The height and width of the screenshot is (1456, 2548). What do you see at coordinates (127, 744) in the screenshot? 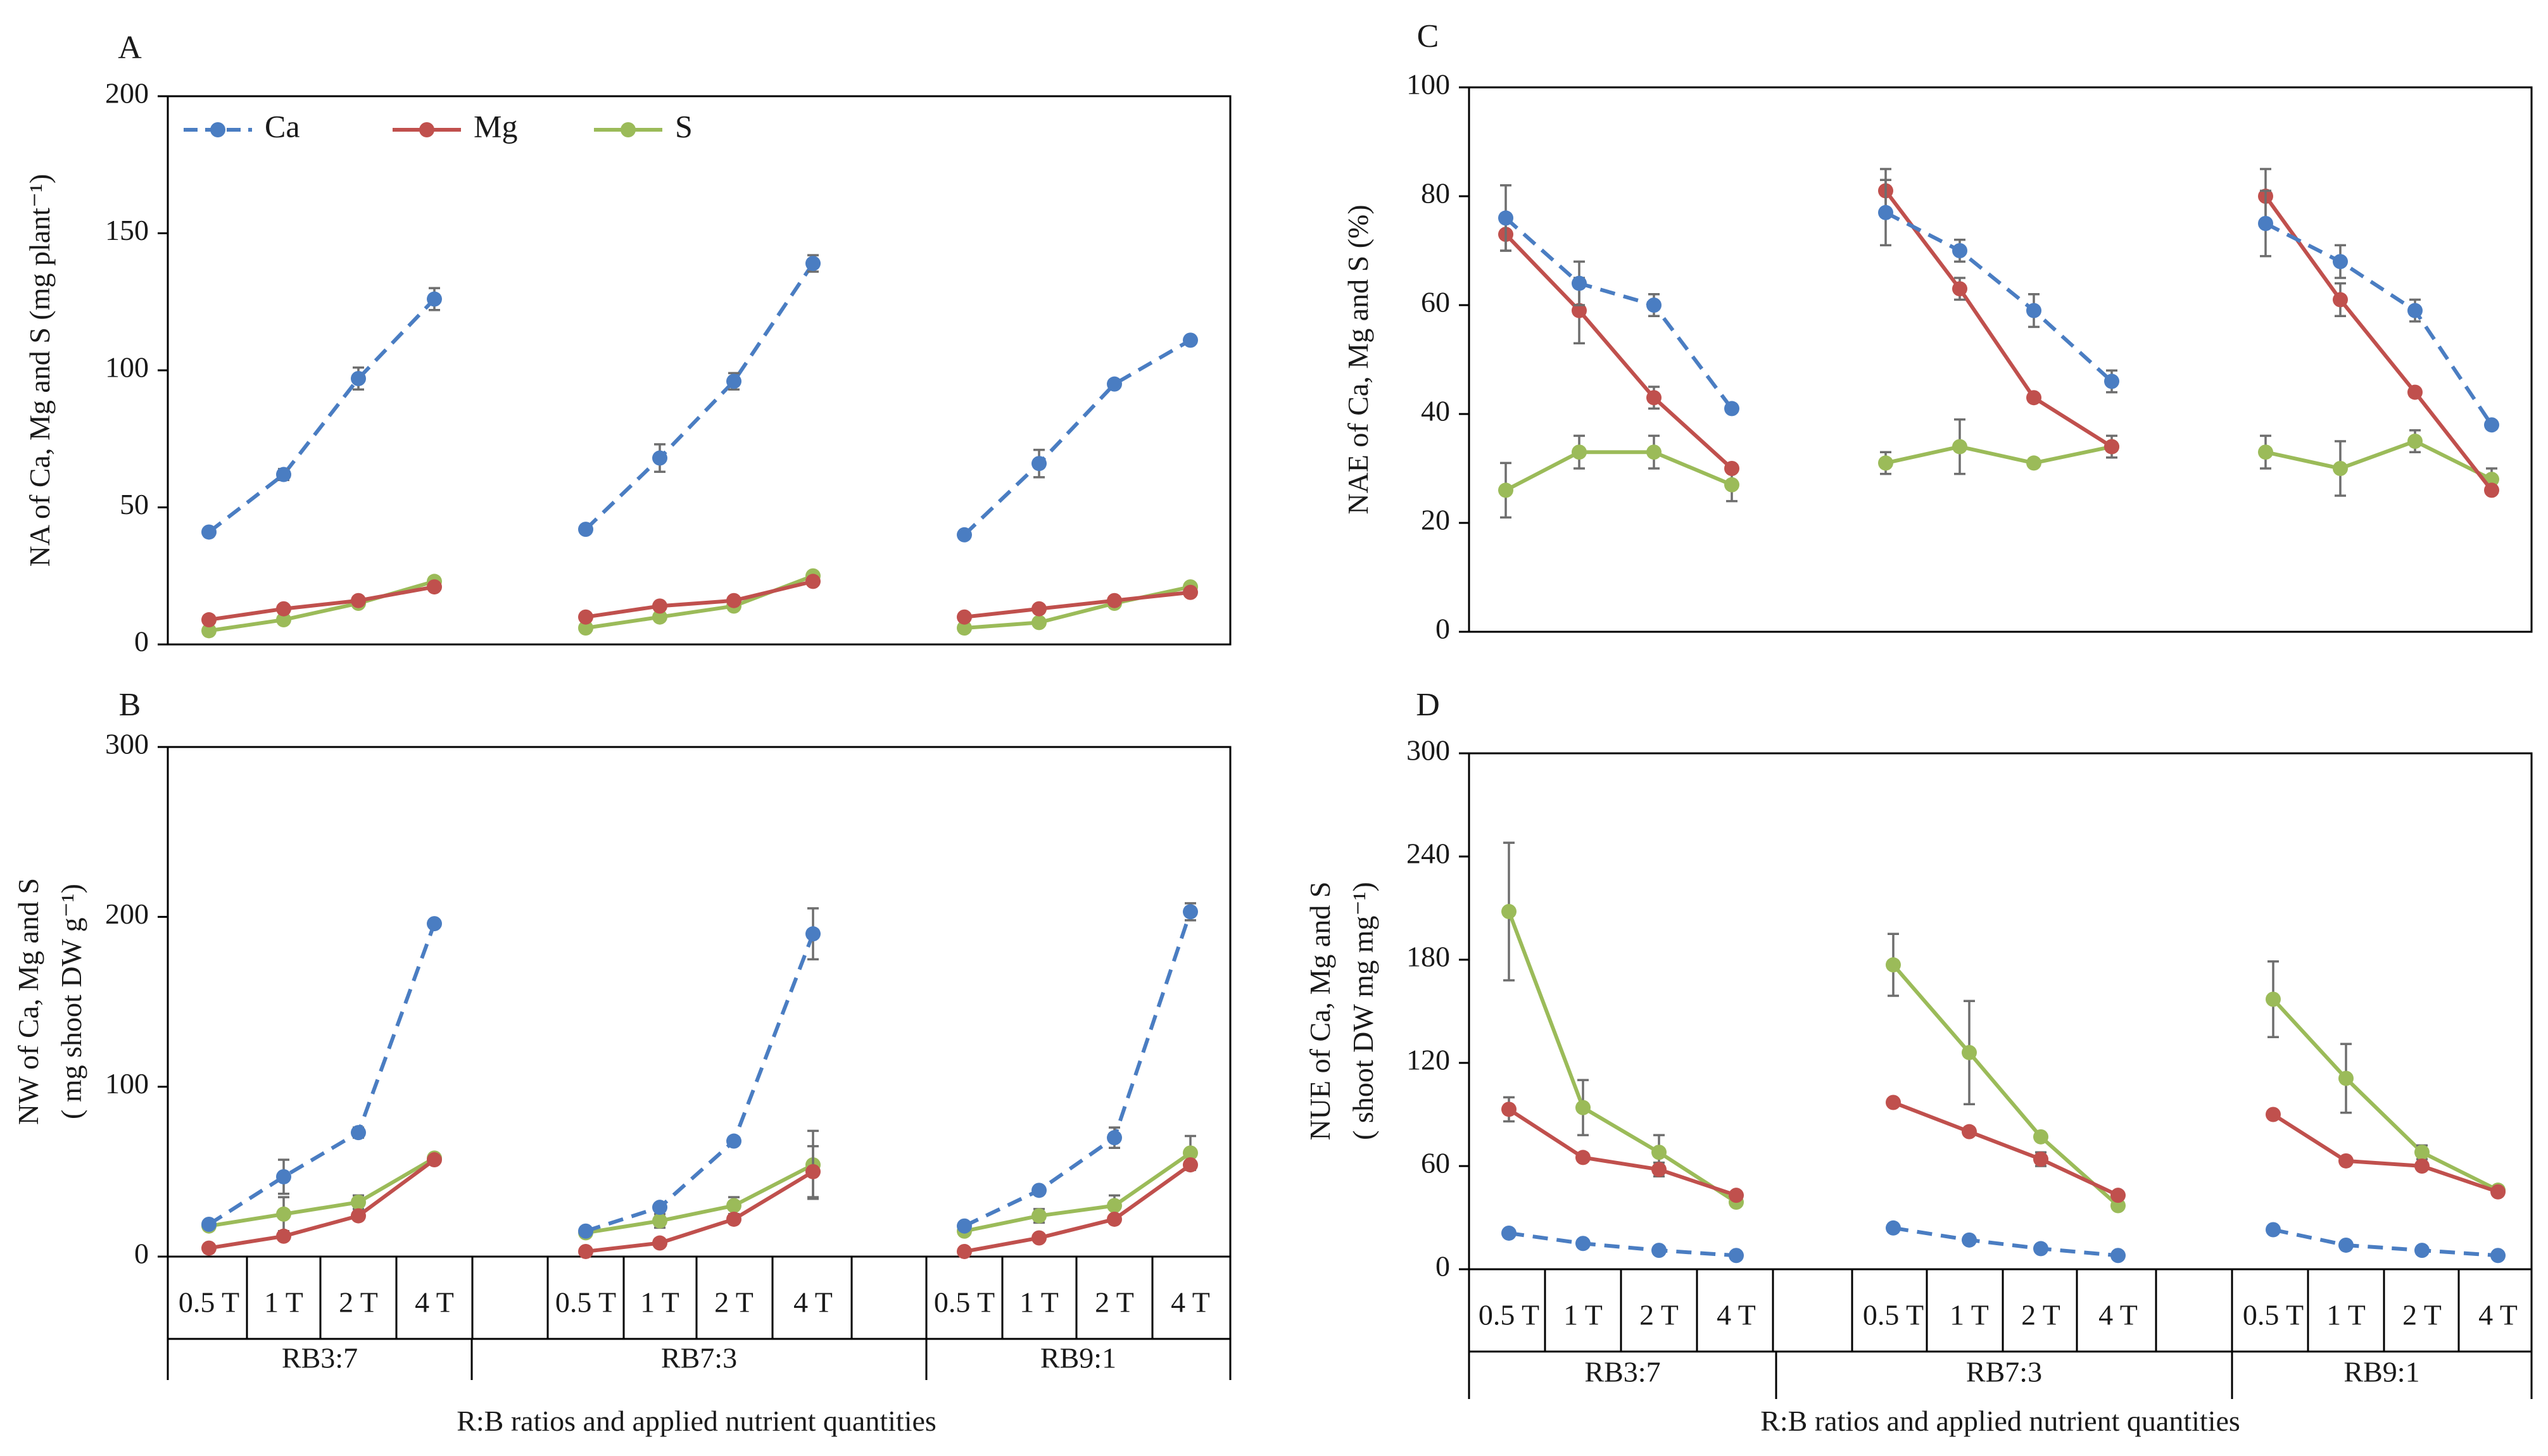
I see `y-tick-label: 300` at bounding box center [127, 744].